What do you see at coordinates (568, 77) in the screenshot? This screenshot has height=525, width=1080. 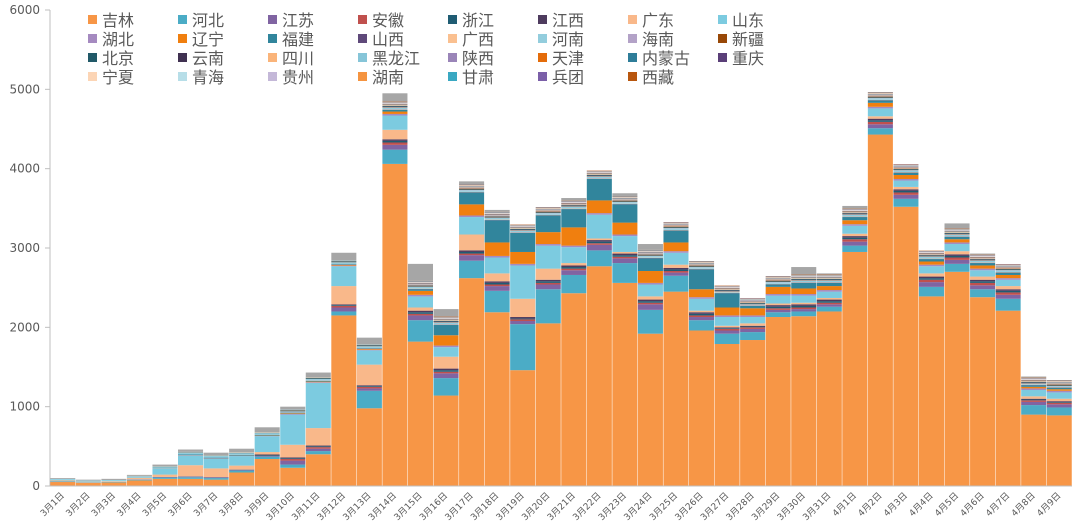 I see `legend-label: 兵团` at bounding box center [568, 77].